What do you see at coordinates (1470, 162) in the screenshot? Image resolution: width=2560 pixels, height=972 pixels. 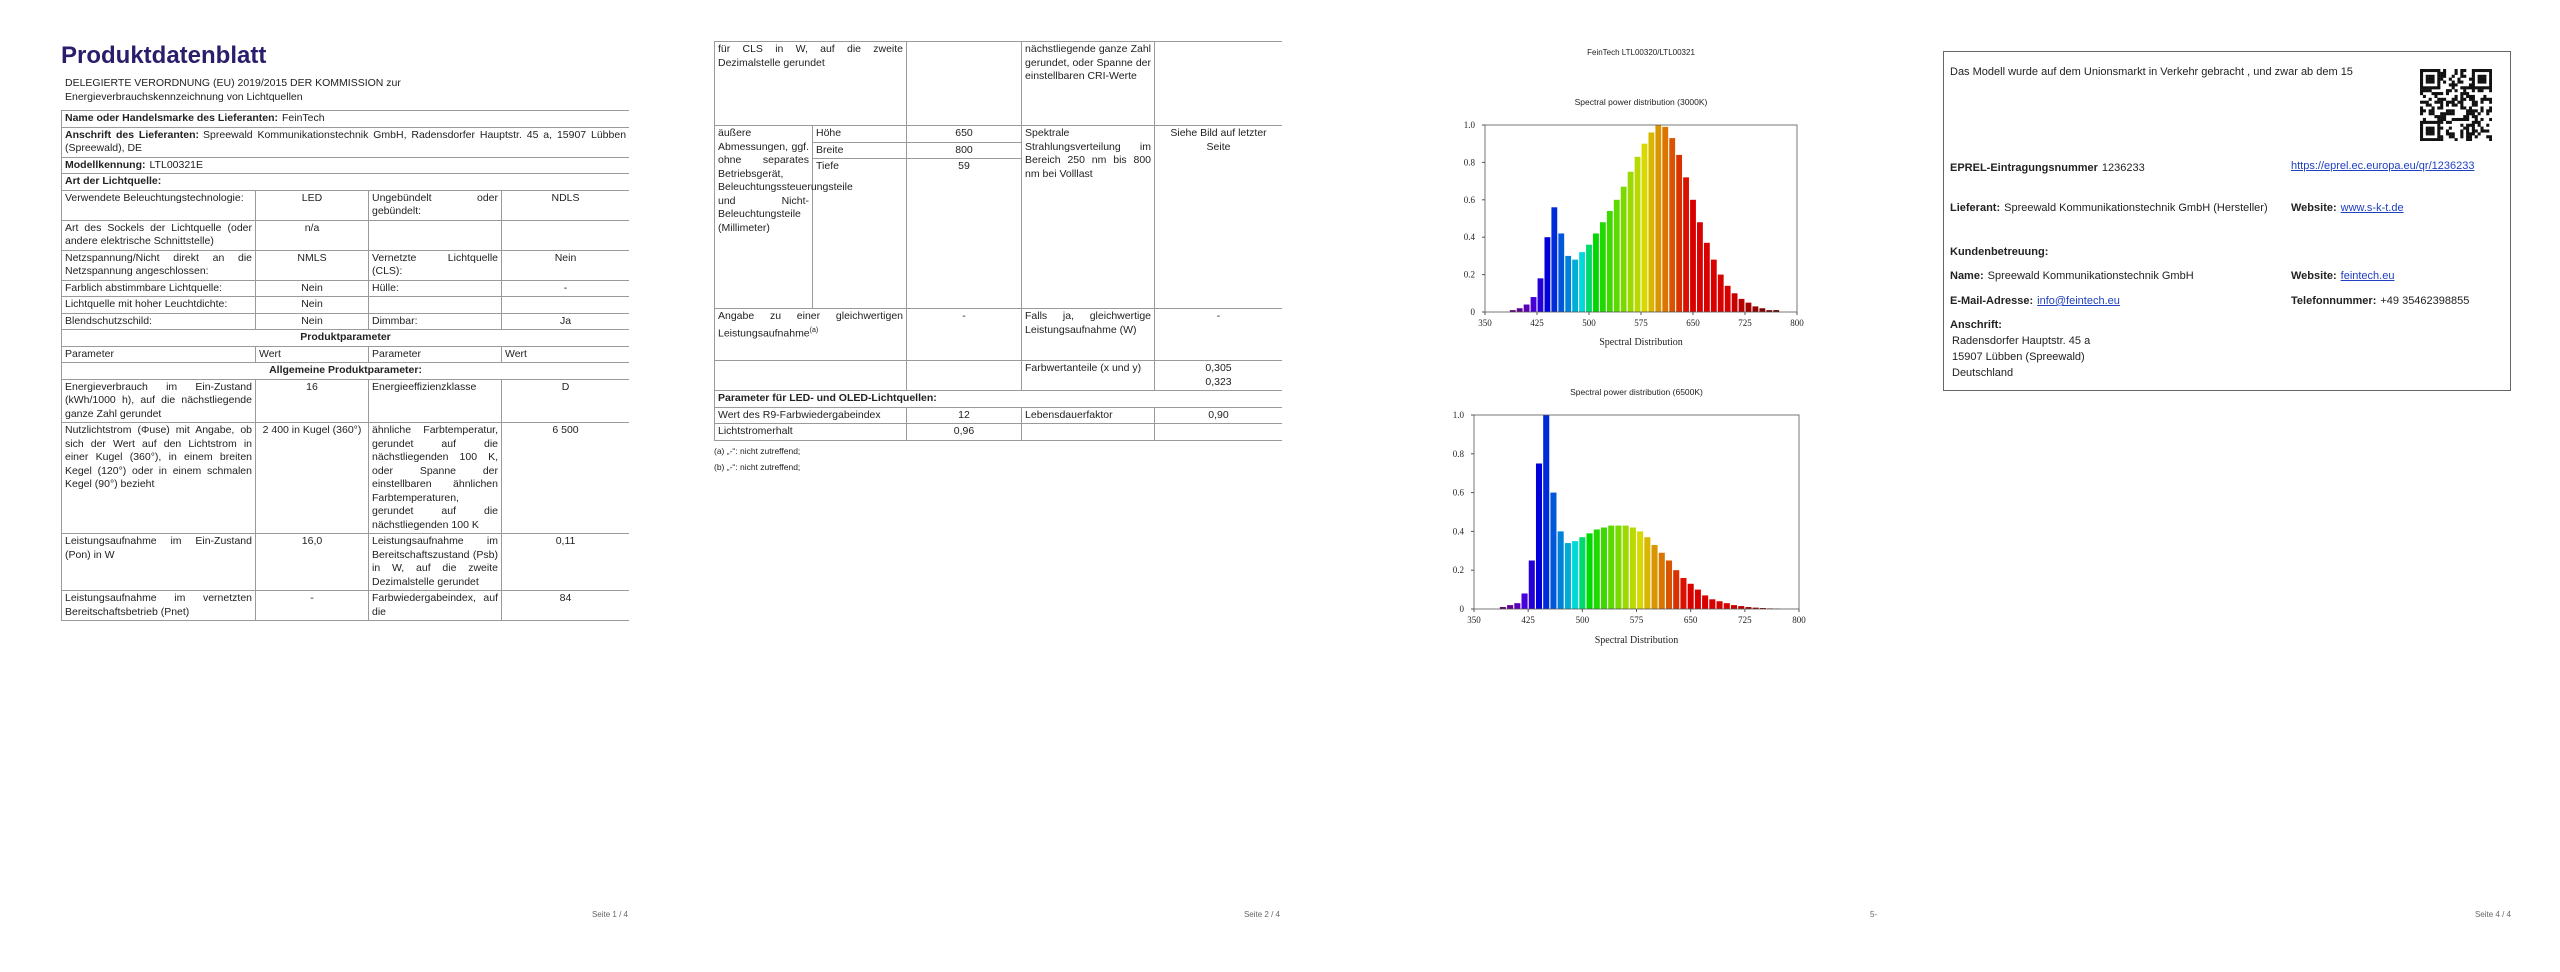 I see `y-tick-label: 0.8` at bounding box center [1470, 162].